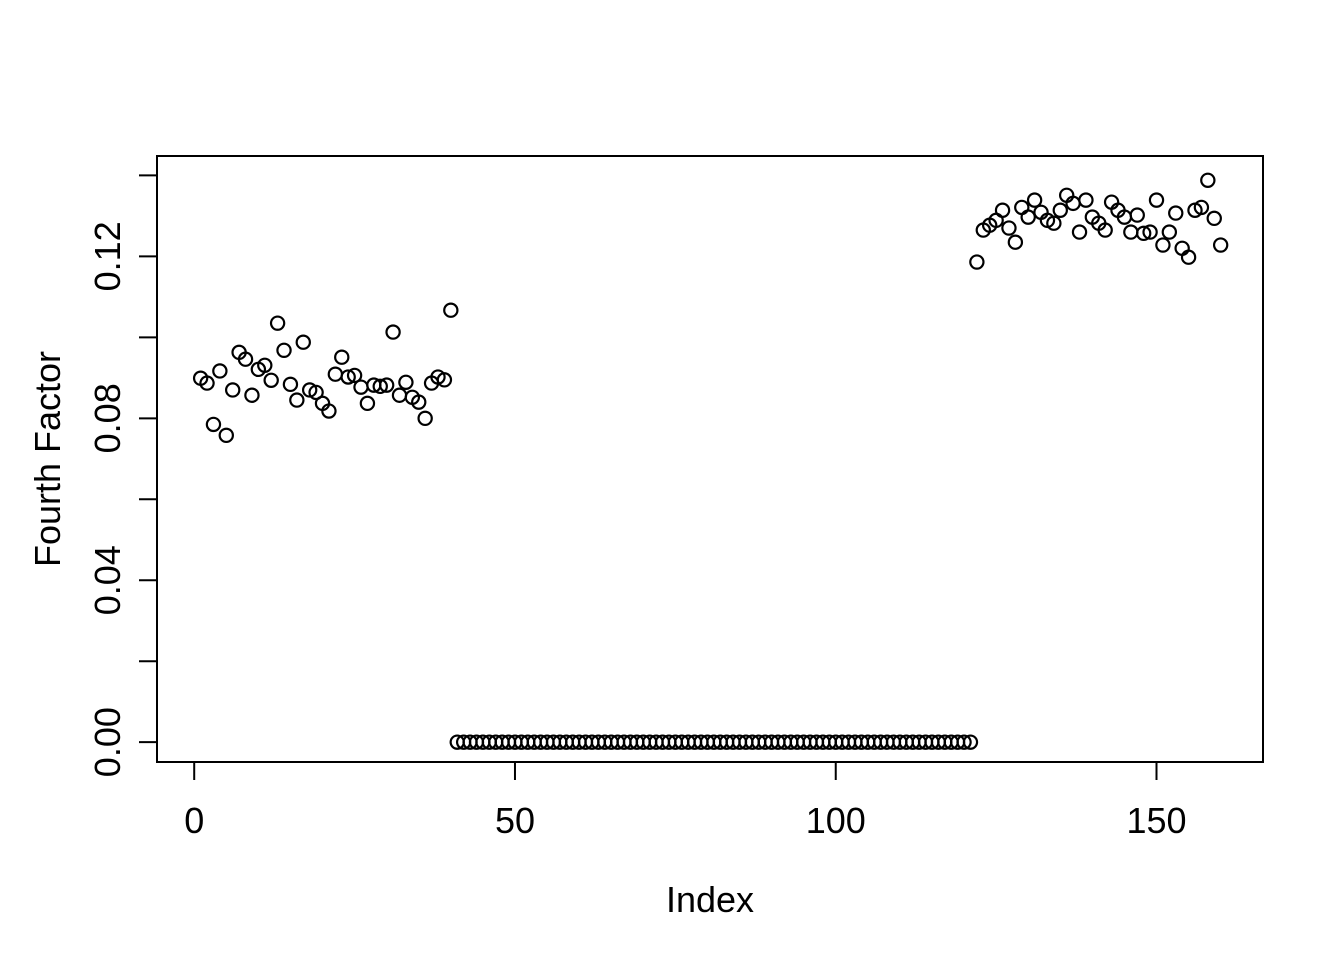 The width and height of the screenshot is (1344, 960). Describe the element at coordinates (675, 771) in the screenshot. I see `x-axis-ticks` at that location.